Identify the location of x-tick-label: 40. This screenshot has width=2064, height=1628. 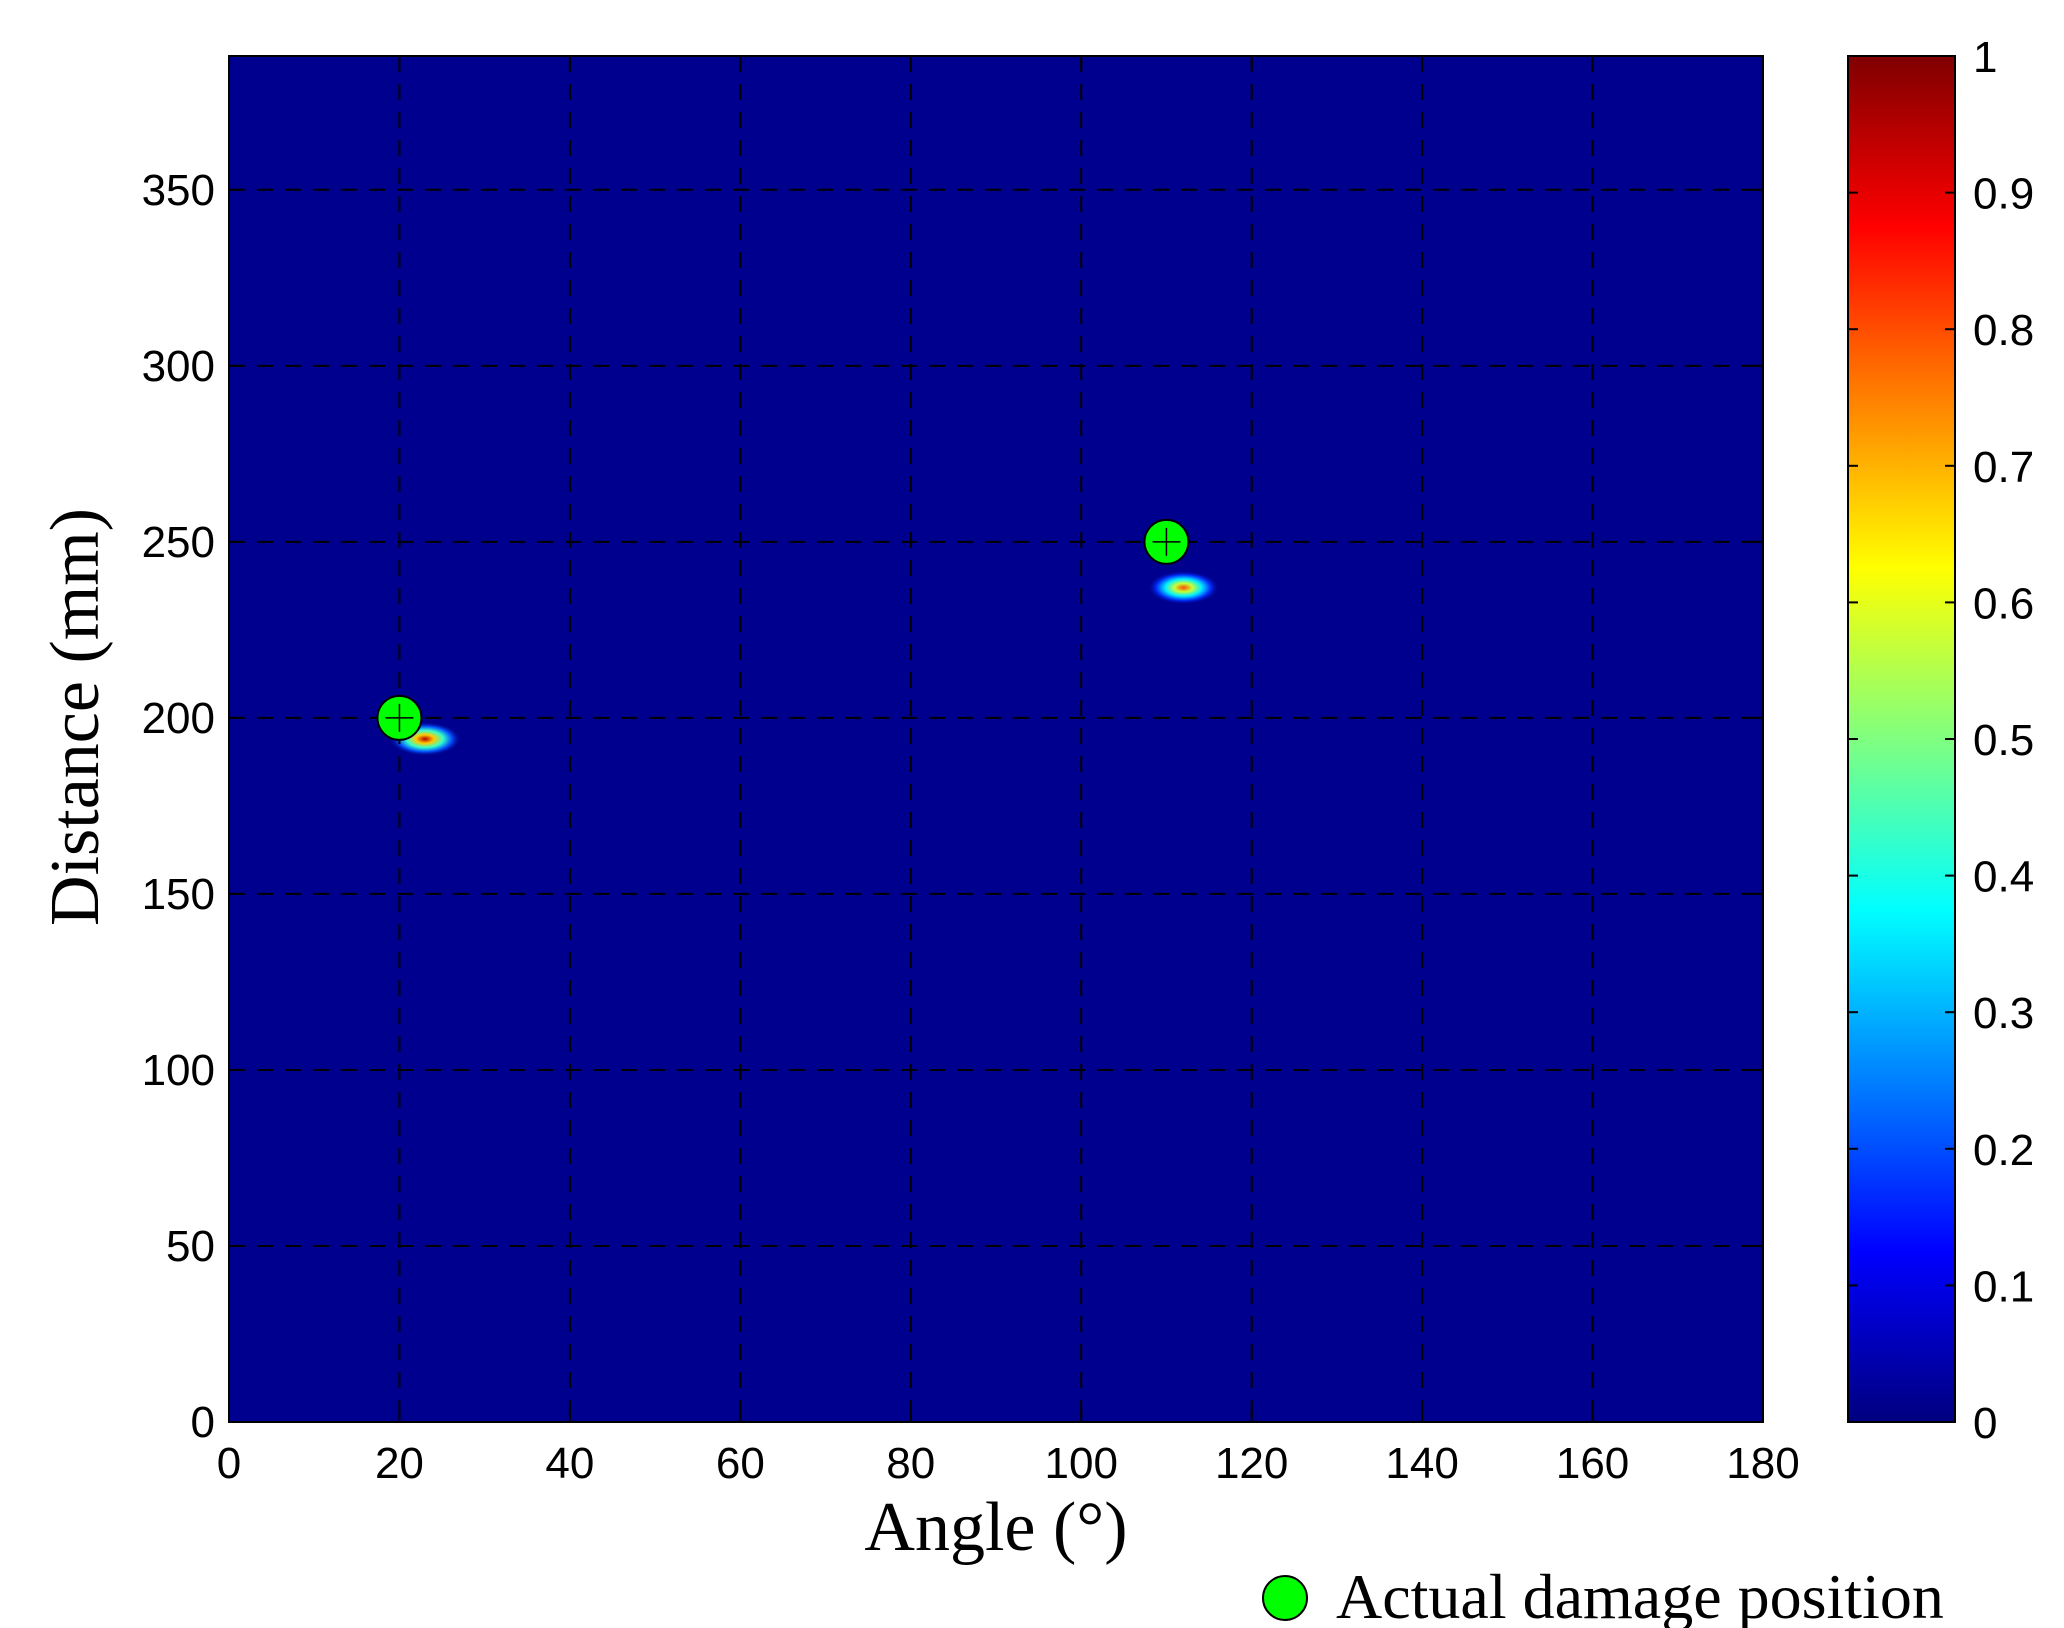
(569, 1463).